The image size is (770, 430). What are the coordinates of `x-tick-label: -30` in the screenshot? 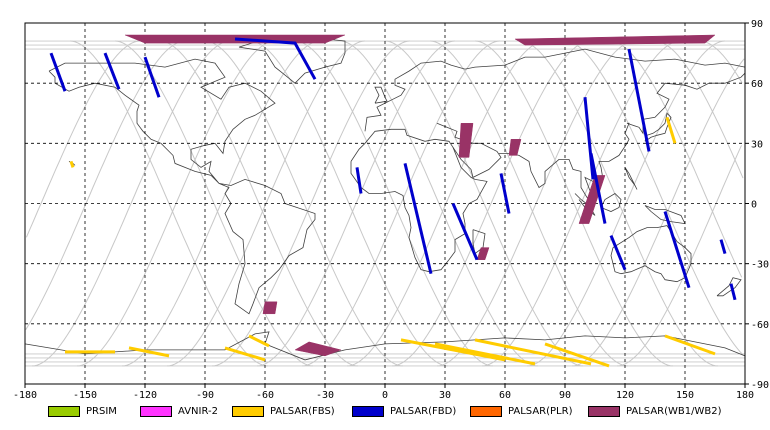 It's located at (325, 395).